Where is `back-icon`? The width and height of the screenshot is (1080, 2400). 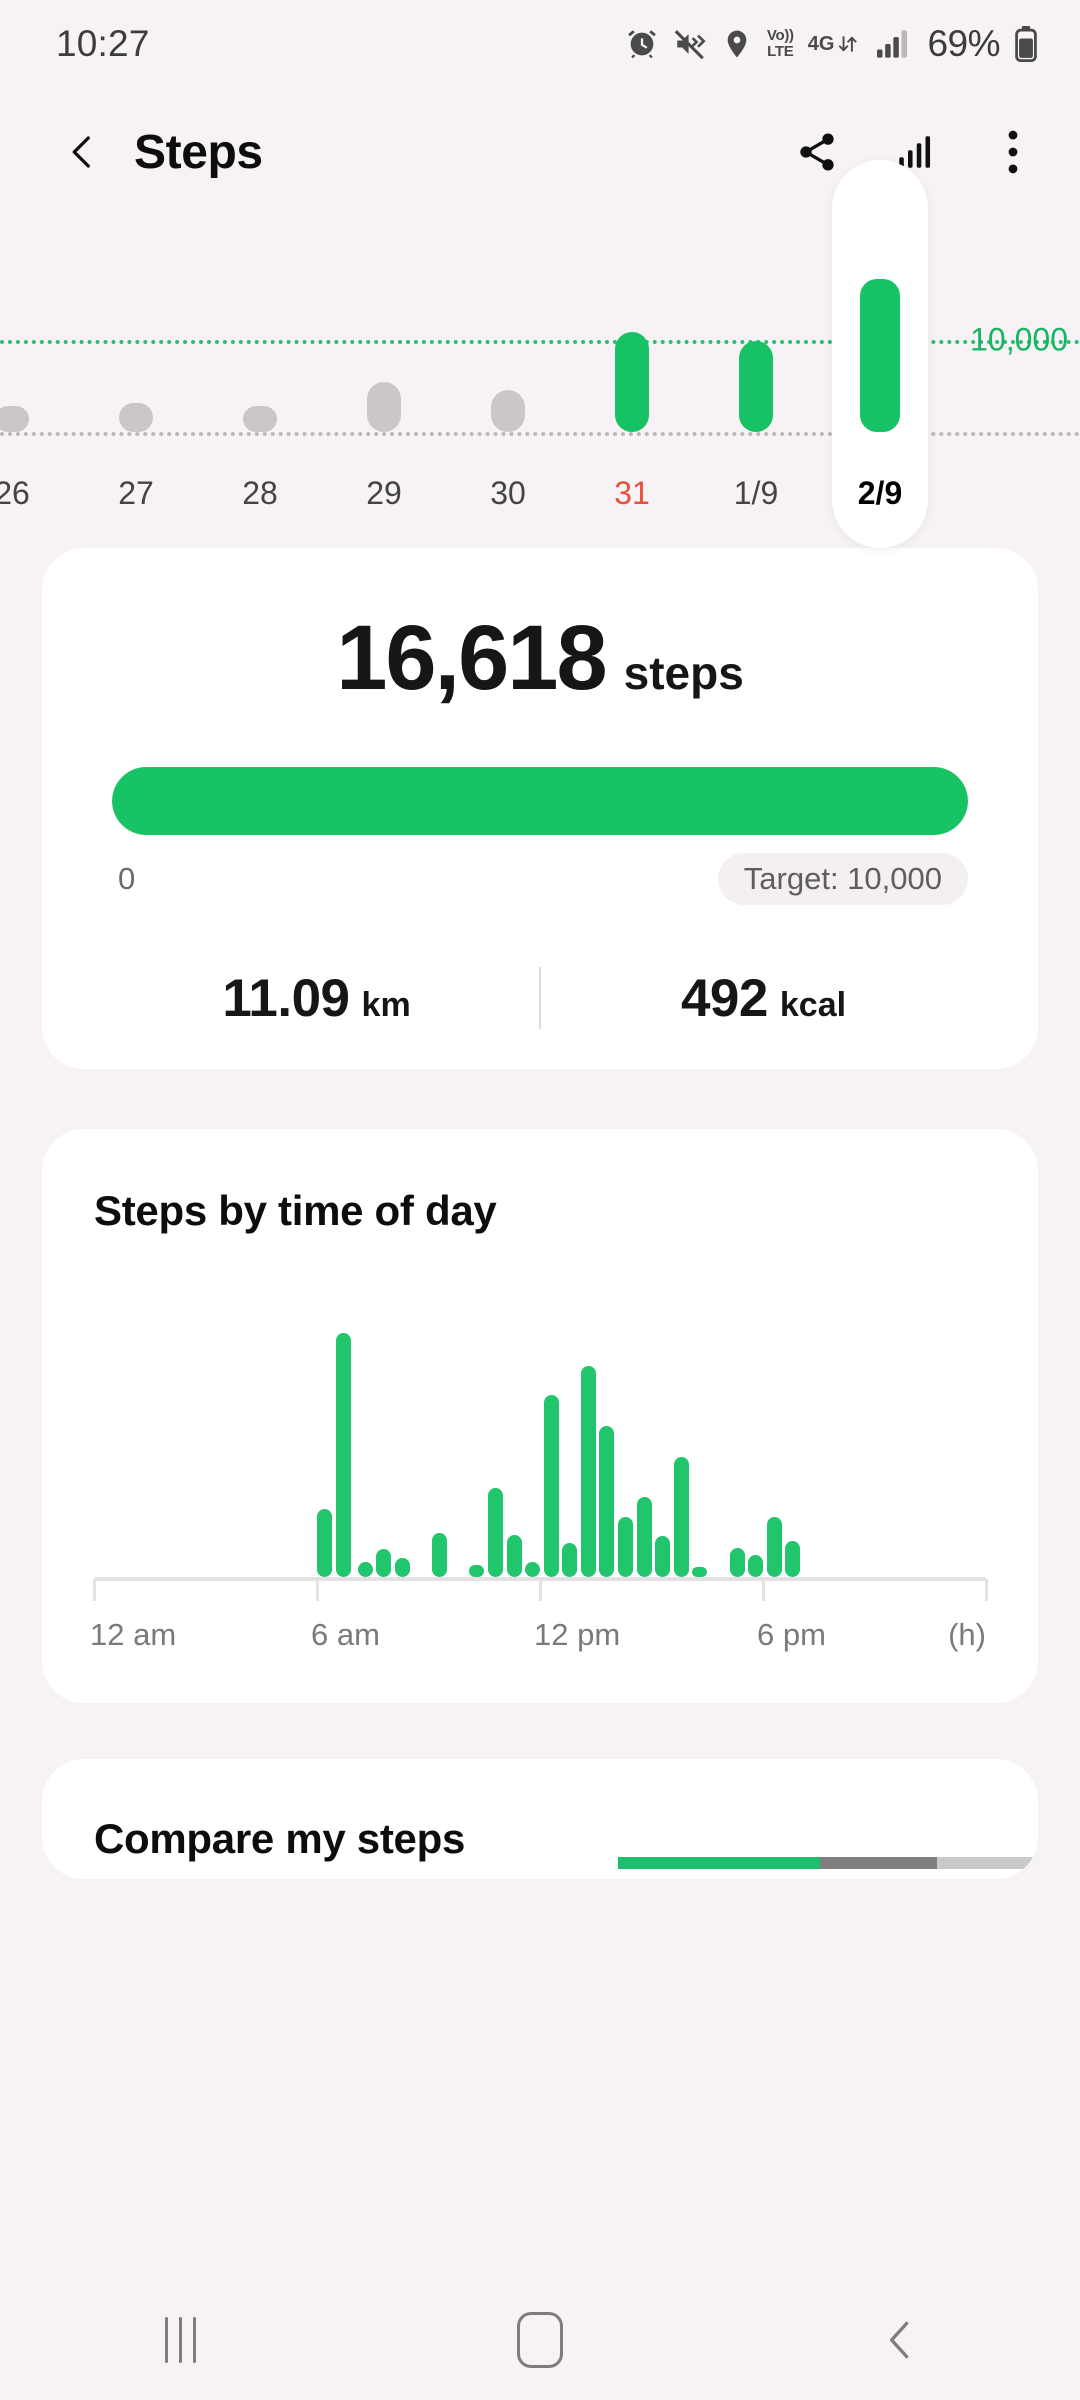
back-icon is located at coordinates (900, 2340).